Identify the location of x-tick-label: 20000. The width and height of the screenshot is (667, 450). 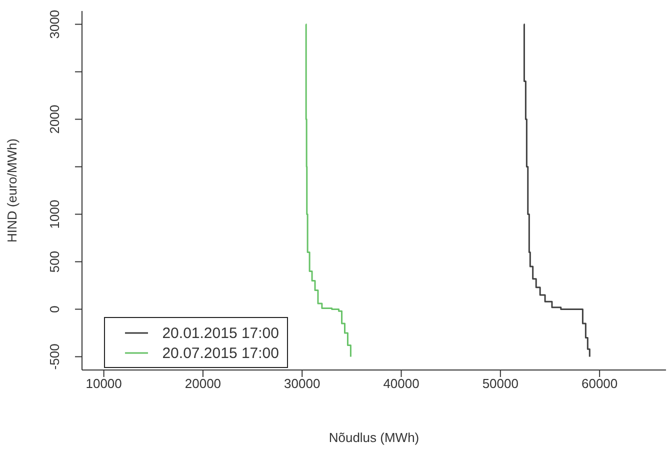
(203, 384).